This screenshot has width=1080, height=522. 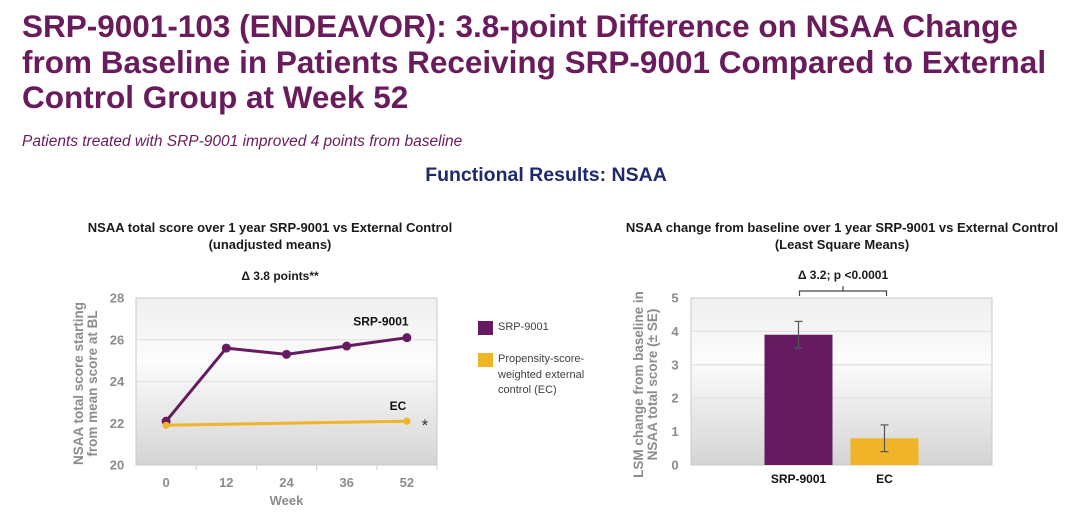 What do you see at coordinates (407, 482) in the screenshot?
I see `x-tick-label: 52` at bounding box center [407, 482].